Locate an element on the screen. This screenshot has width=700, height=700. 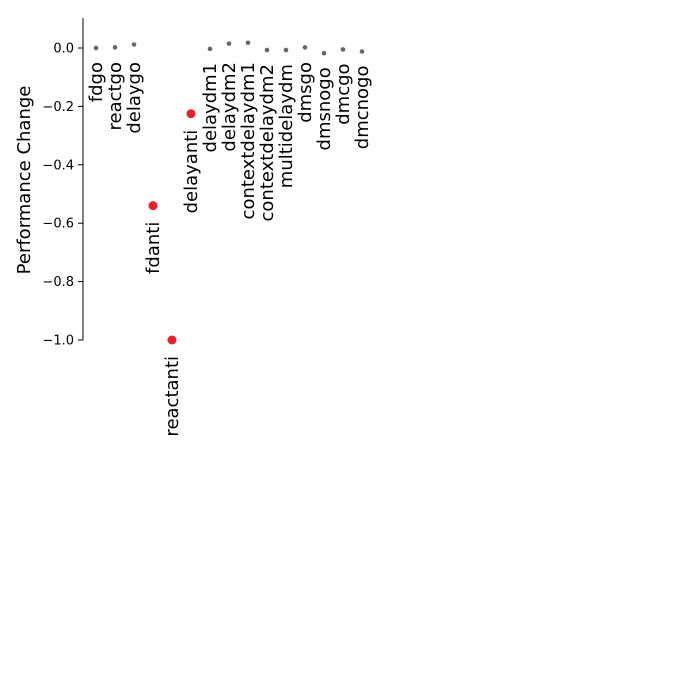
y-tick-label: 0.0 is located at coordinates (63, 49).